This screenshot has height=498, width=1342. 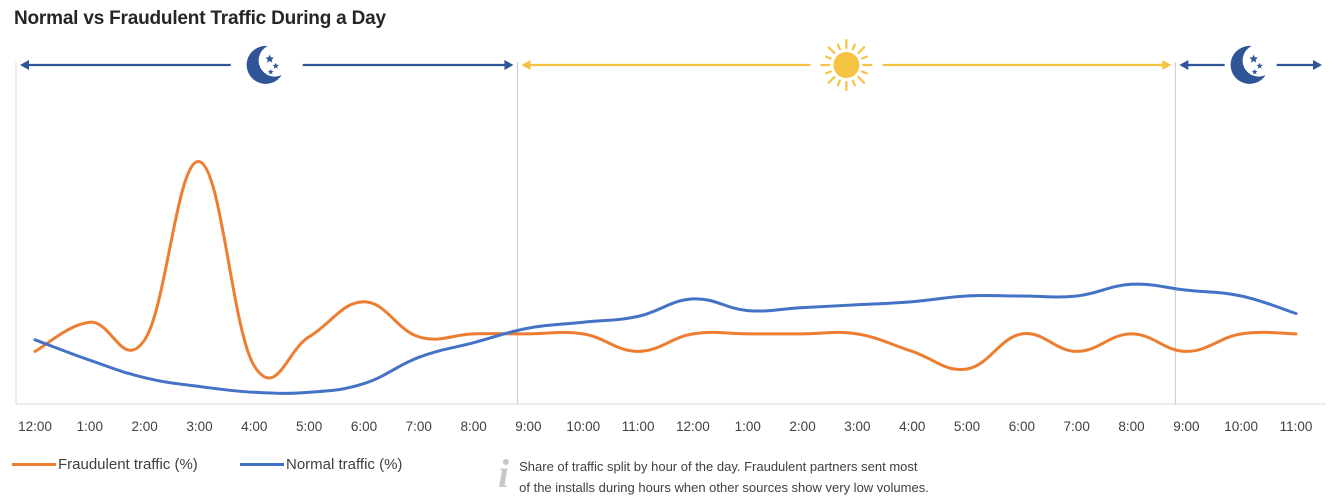 I want to click on legend-fraud-label: Fraudulent traffic (%), so click(x=128, y=464).